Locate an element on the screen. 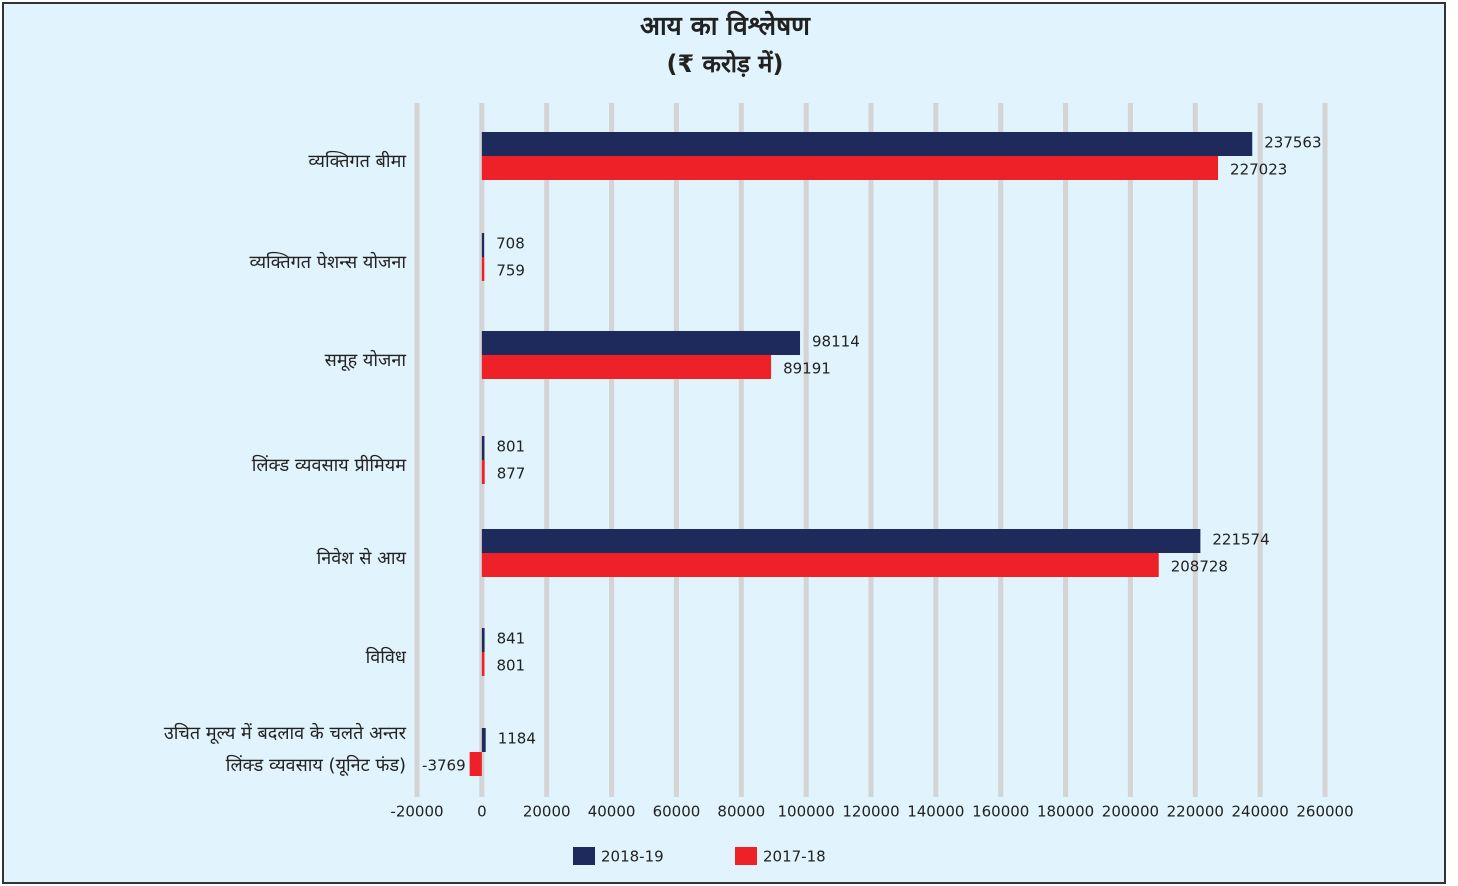 This screenshot has width=1458, height=886. x-tick-label: 240000 is located at coordinates (1260, 812).